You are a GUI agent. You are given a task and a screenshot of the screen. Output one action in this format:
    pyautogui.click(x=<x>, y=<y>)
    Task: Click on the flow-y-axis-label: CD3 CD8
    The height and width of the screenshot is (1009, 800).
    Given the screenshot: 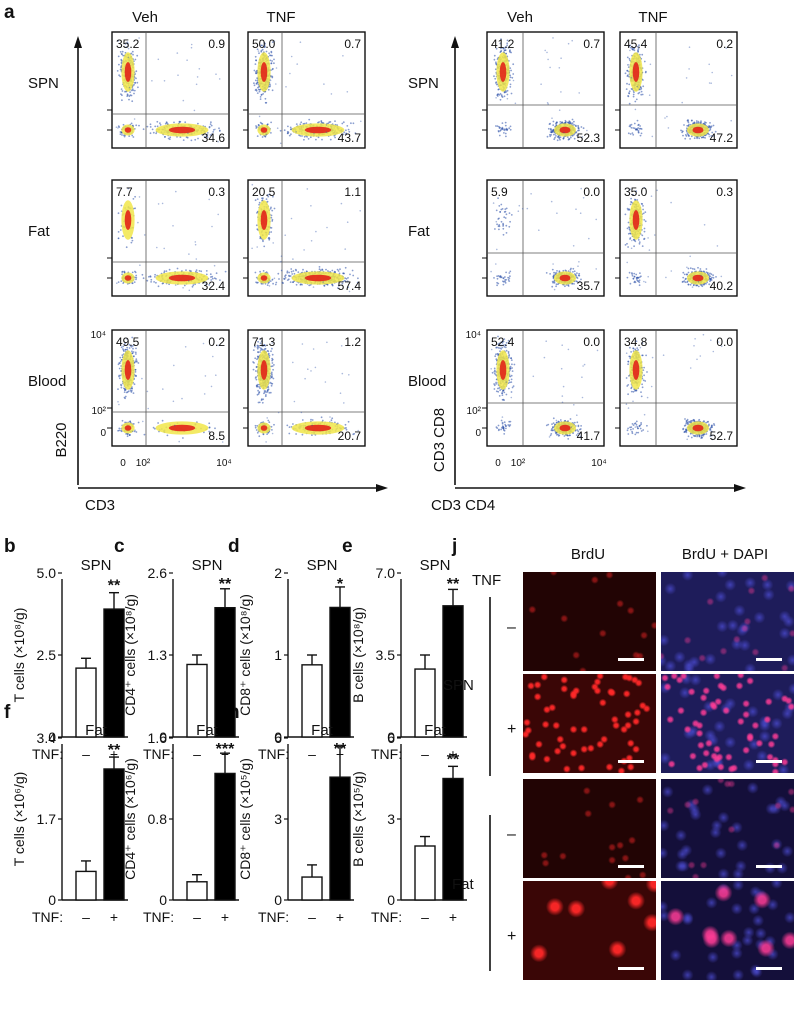 What is the action you would take?
    pyautogui.click(x=439, y=440)
    